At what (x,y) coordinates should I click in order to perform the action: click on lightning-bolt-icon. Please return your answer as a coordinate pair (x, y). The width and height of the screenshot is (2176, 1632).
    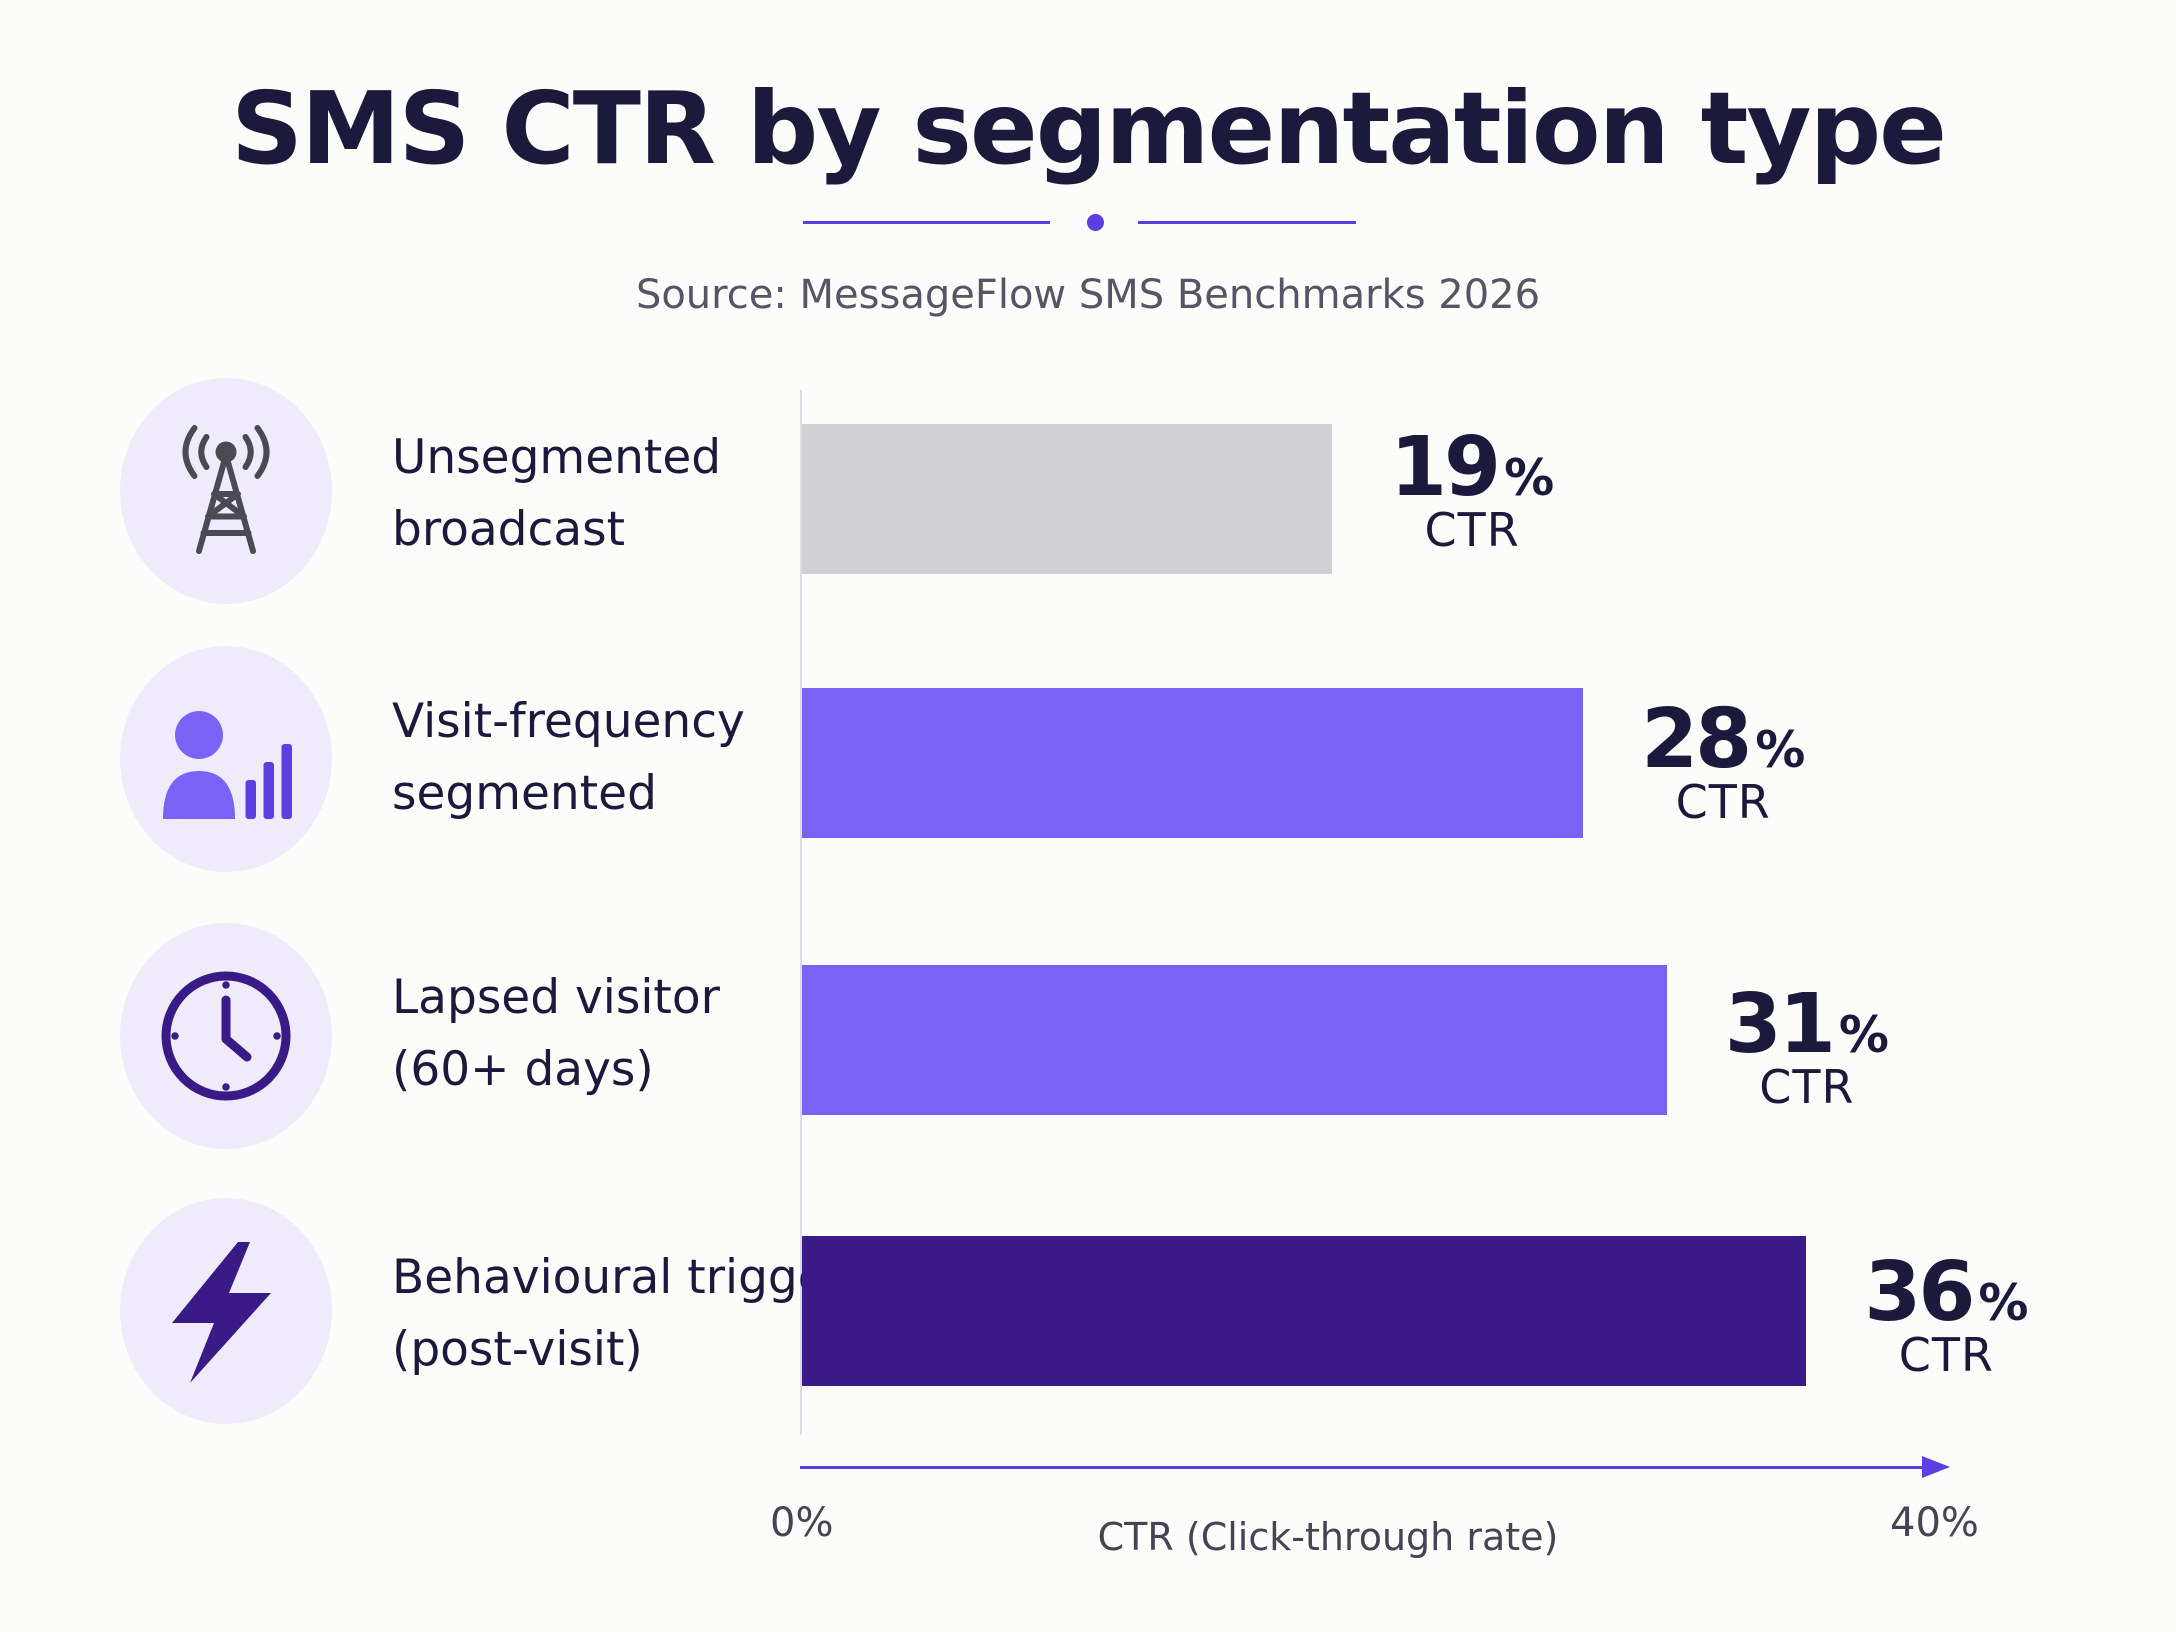
    Looking at the image, I should click on (221, 1312).